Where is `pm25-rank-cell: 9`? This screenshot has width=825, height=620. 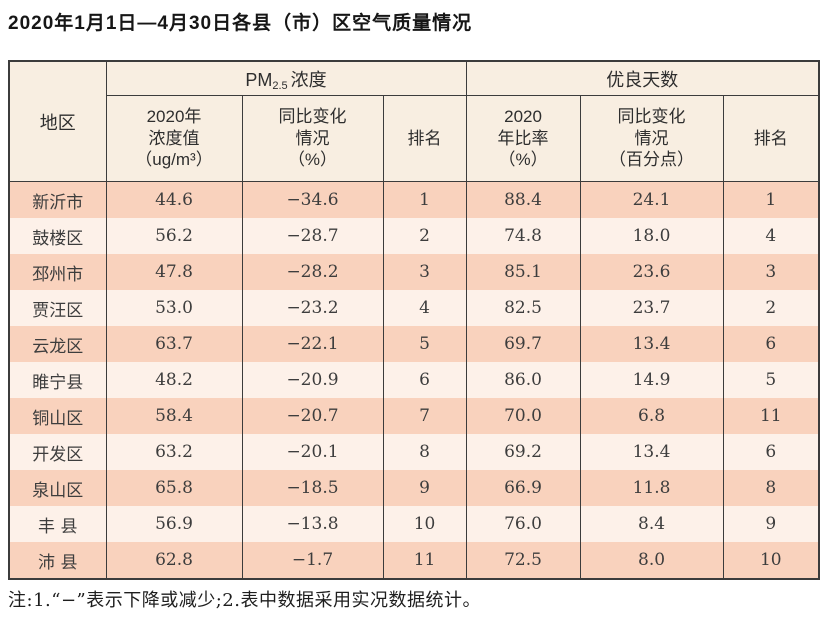 pm25-rank-cell: 9 is located at coordinates (424, 488).